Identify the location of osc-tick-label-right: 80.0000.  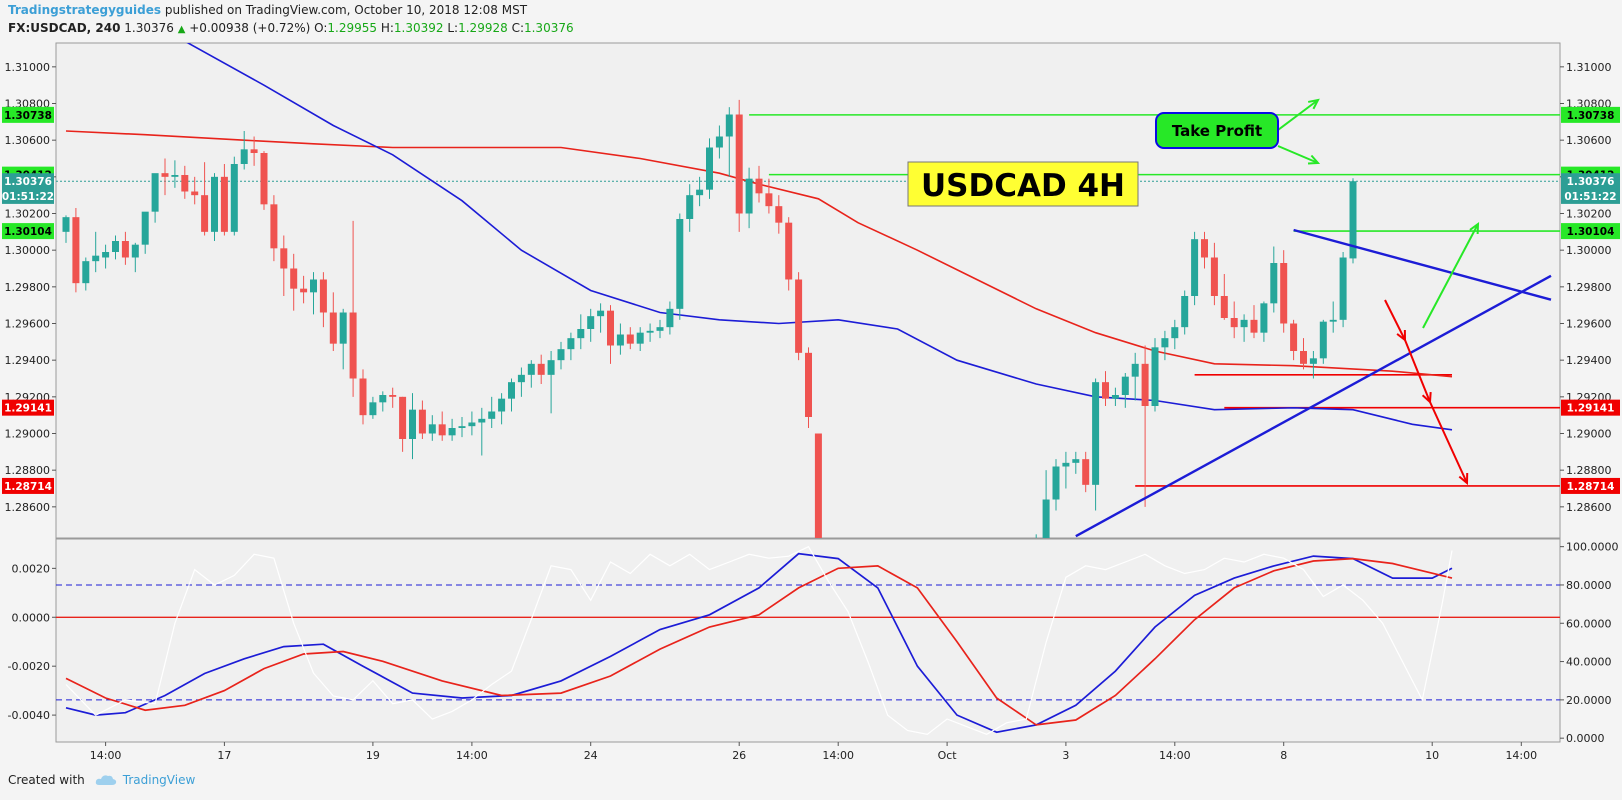
(1589, 585).